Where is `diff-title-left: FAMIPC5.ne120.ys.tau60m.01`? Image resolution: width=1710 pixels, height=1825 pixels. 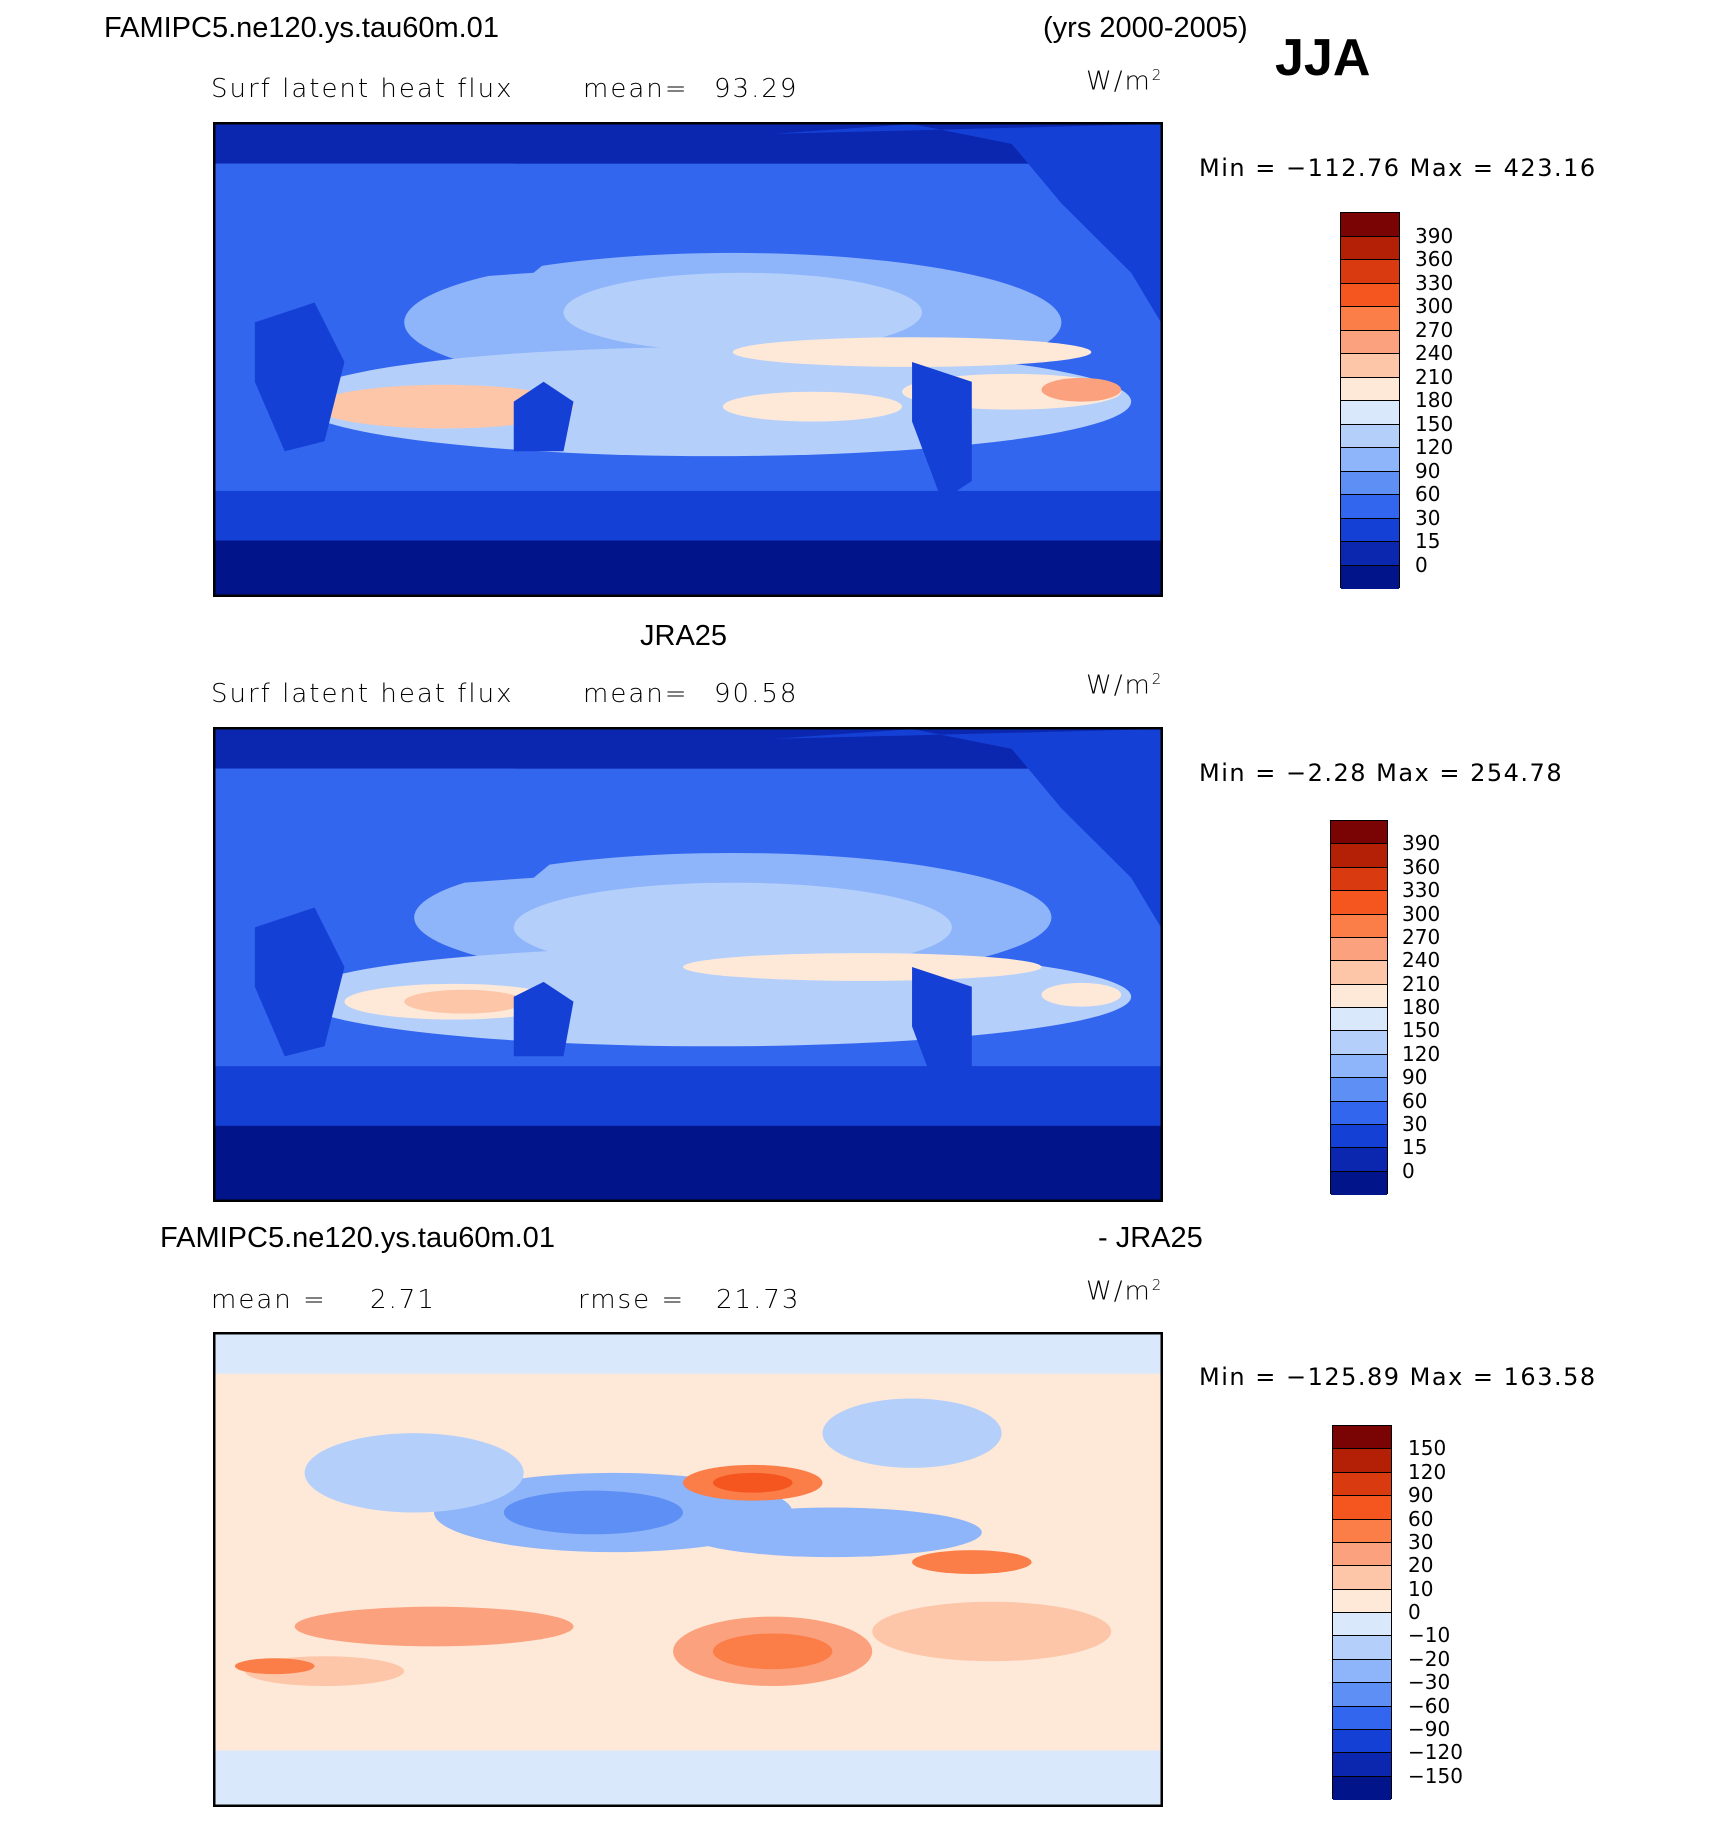
diff-title-left: FAMIPC5.ne120.ys.tau60m.01 is located at coordinates (357, 1238).